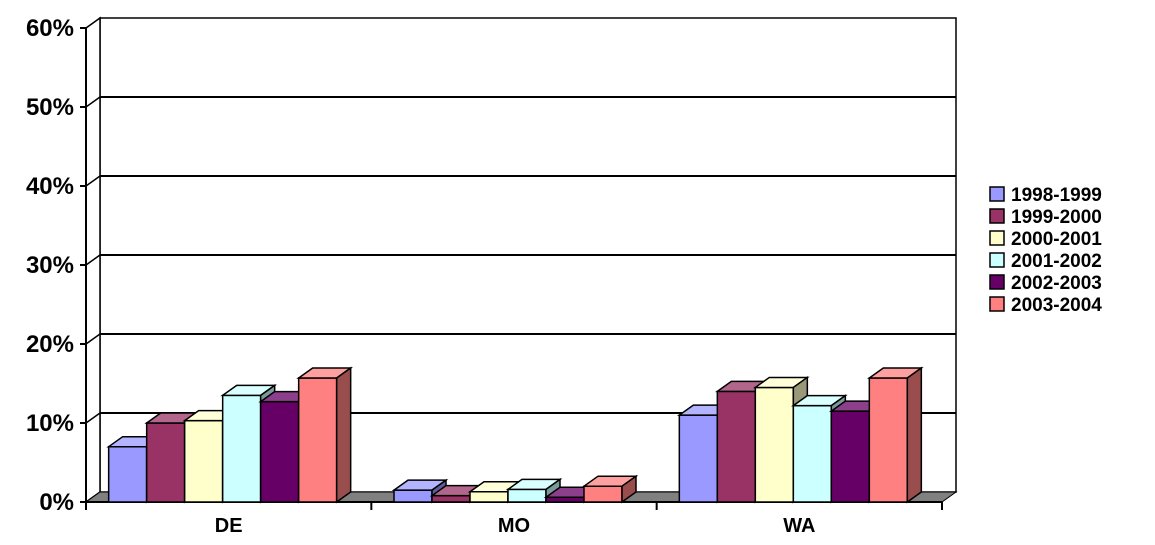  Describe the element at coordinates (229, 526) in the screenshot. I see `x-category-label: DE` at that location.